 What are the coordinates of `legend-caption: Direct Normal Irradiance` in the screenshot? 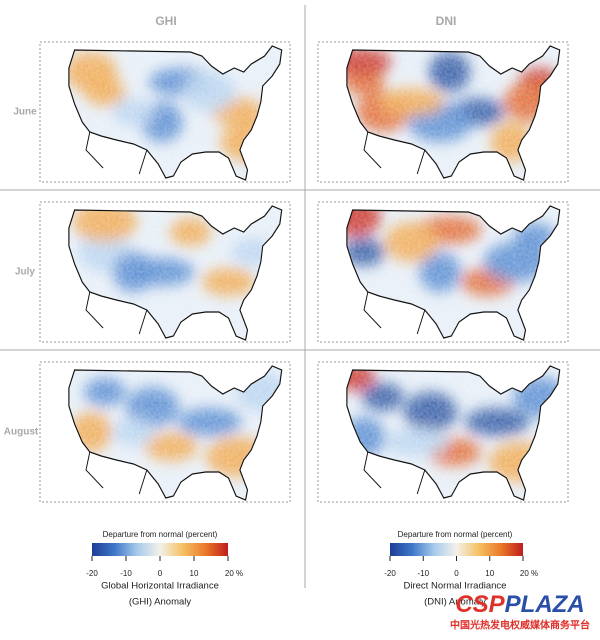 It's located at (455, 586).